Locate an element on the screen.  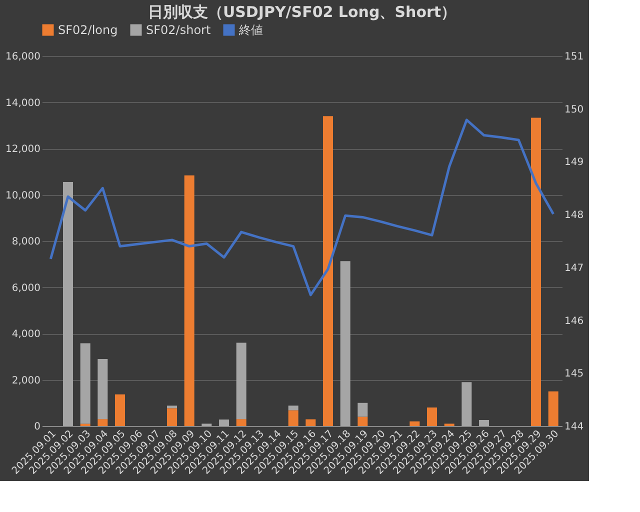
y2-tick-label: 144 is located at coordinates (574, 427).